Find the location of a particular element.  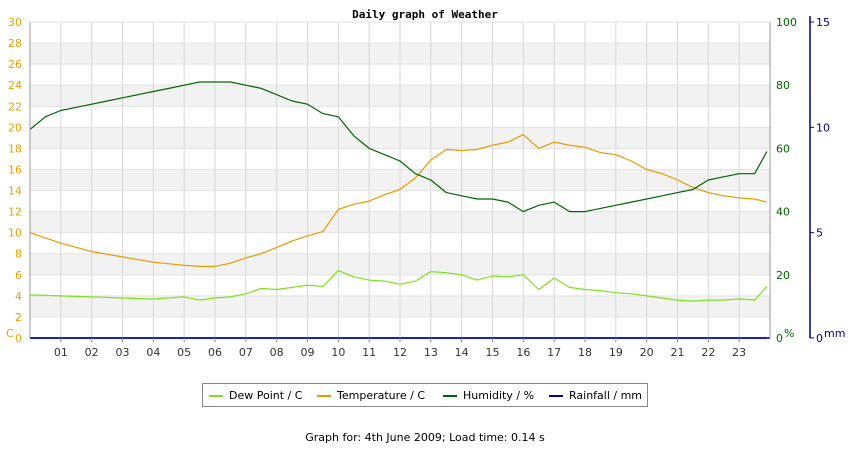

series-line-dew is located at coordinates (398, 286).